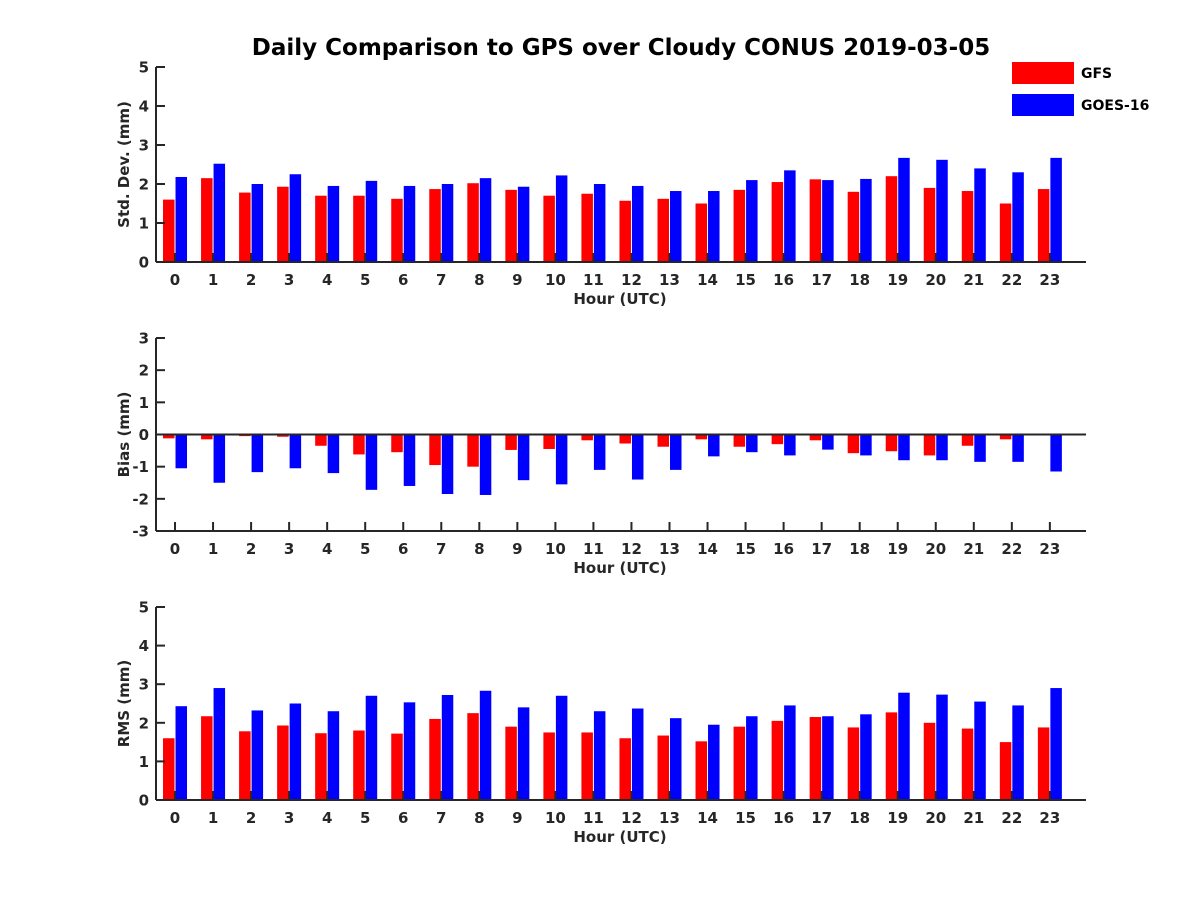  What do you see at coordinates (213, 549) in the screenshot?
I see `x-tick-label: 1` at bounding box center [213, 549].